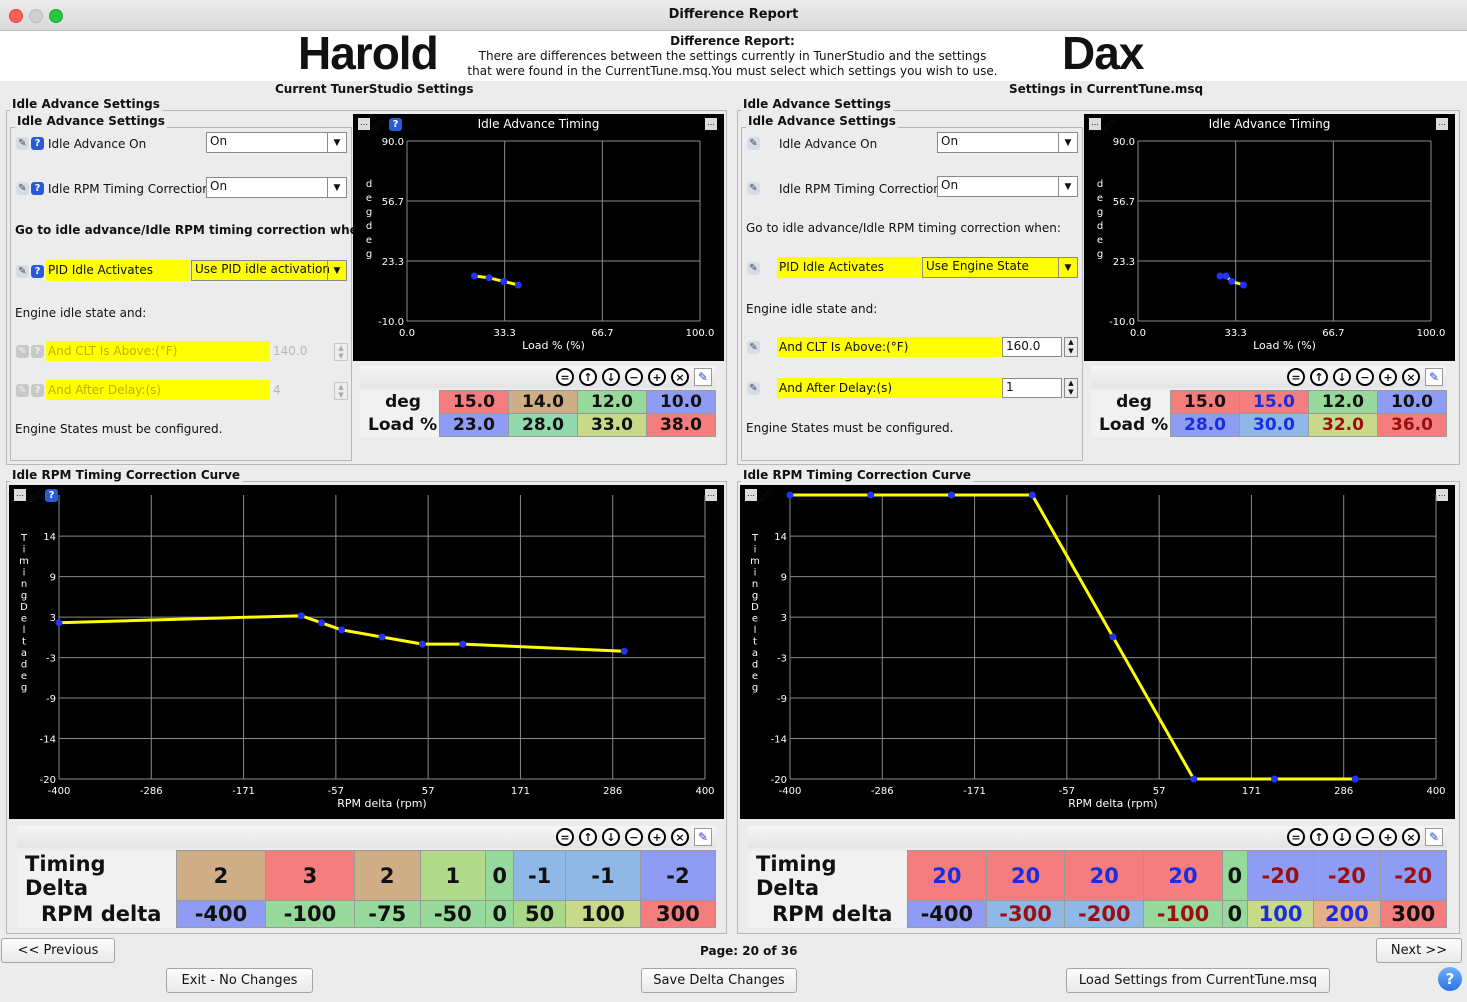  Describe the element at coordinates (276, 142) in the screenshot. I see `left-idle-adv-on-select: On ▼` at that location.